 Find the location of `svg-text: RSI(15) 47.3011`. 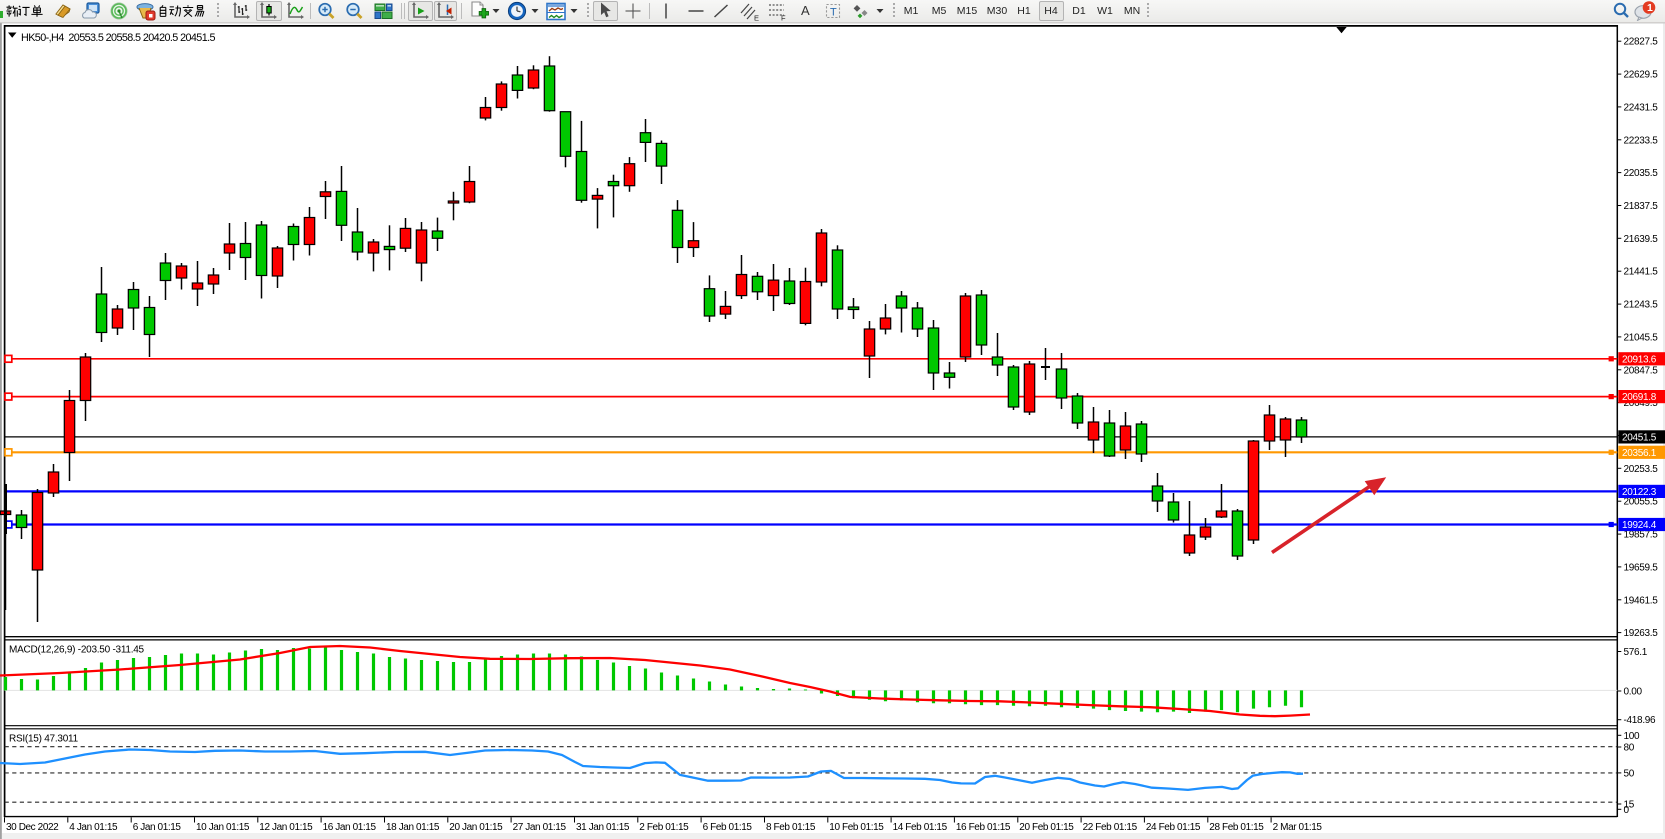

svg-text: RSI(15) 47.3011 is located at coordinates (44, 739).